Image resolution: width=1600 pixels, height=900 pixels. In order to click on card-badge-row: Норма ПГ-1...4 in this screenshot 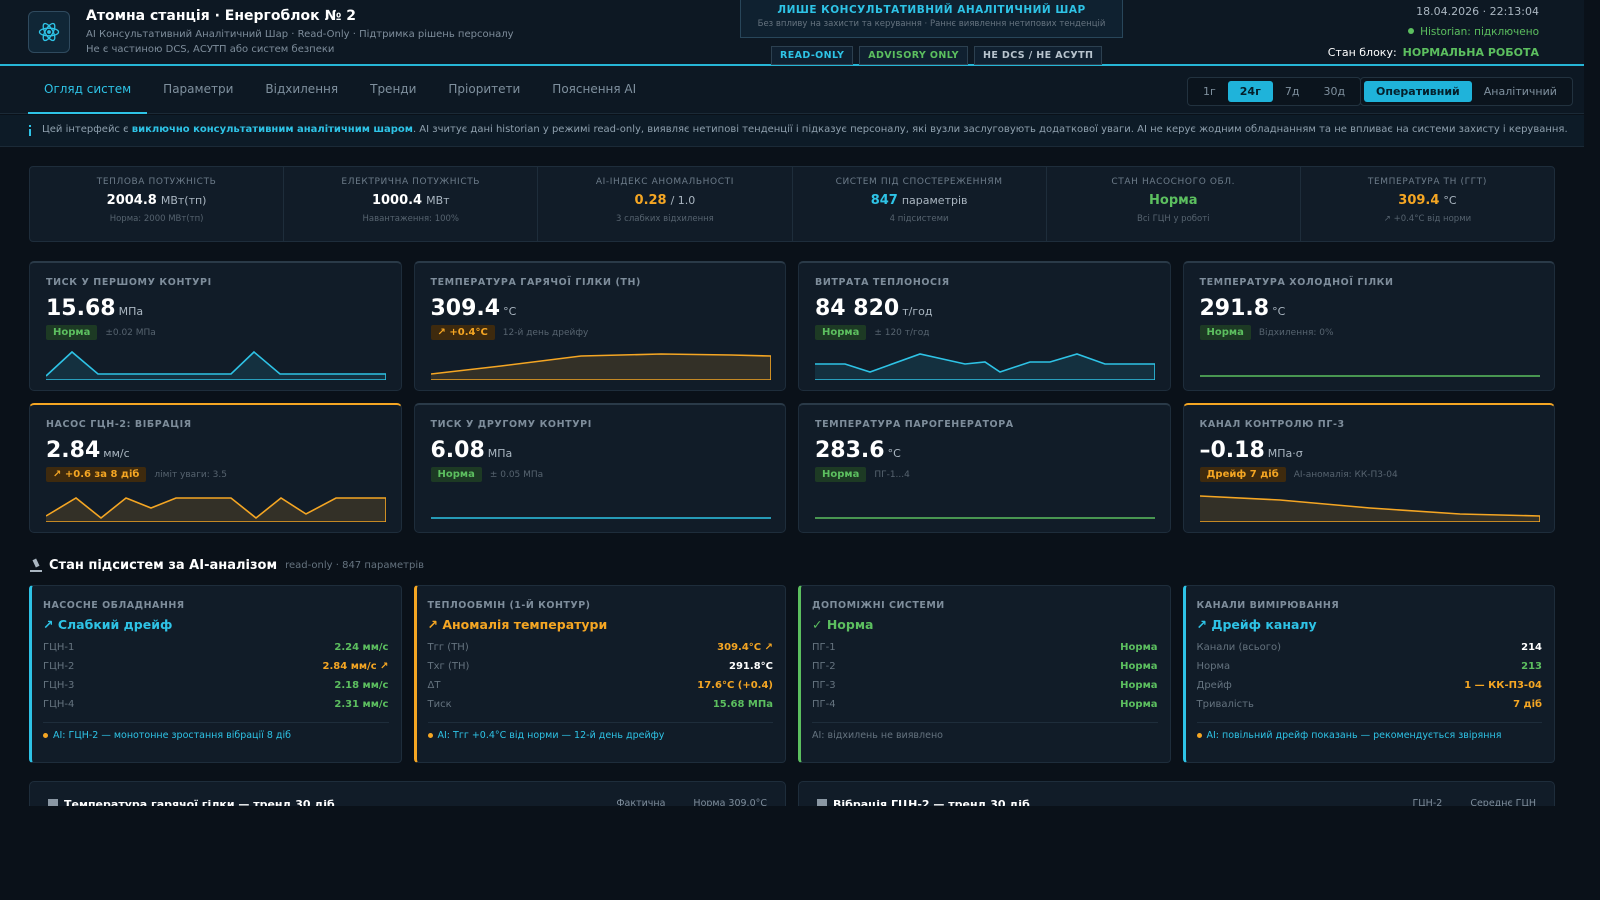, I will do `click(984, 474)`.